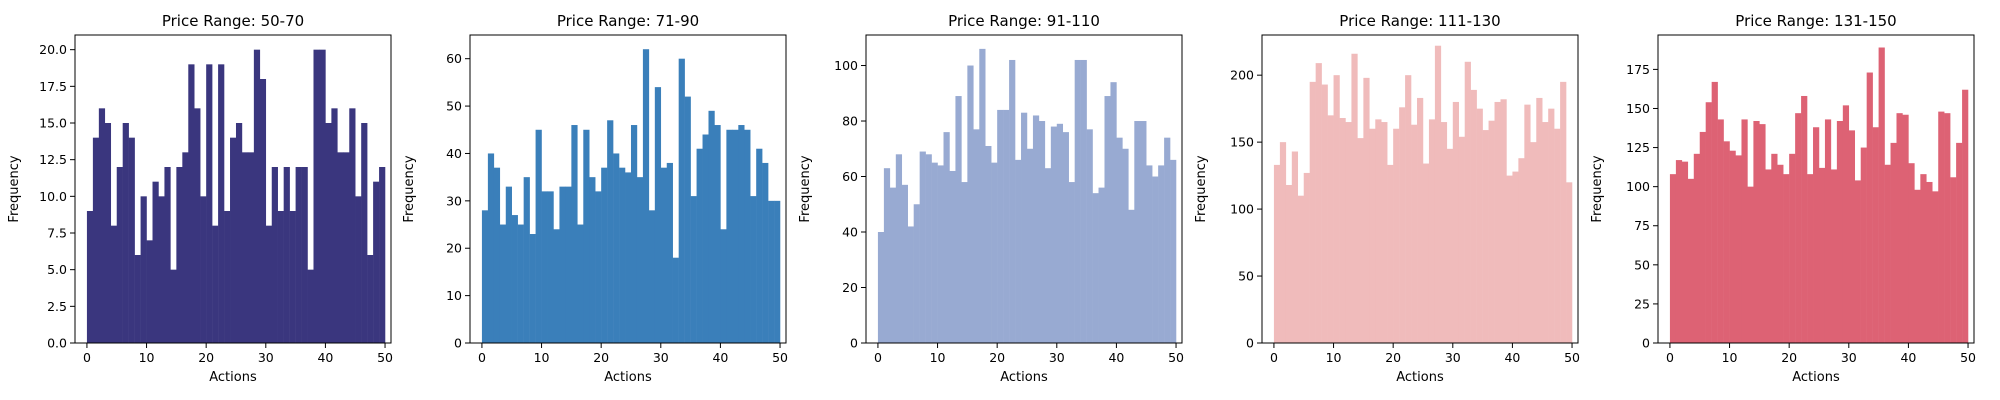  I want to click on chart-title: Price Range: 131-150, so click(1815, 21).